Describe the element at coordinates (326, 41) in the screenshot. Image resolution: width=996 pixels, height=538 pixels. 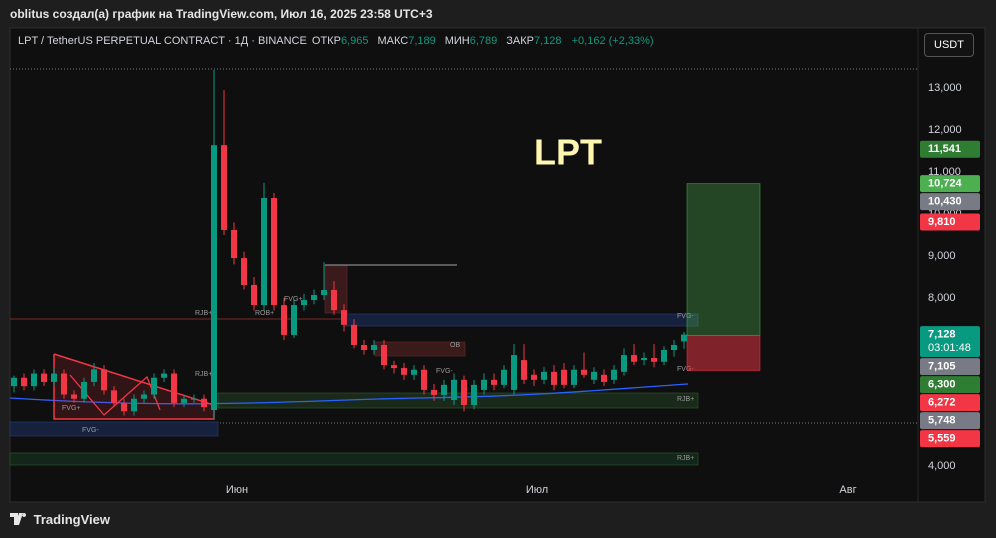
I see `ohlc-label: ОТКР` at that location.